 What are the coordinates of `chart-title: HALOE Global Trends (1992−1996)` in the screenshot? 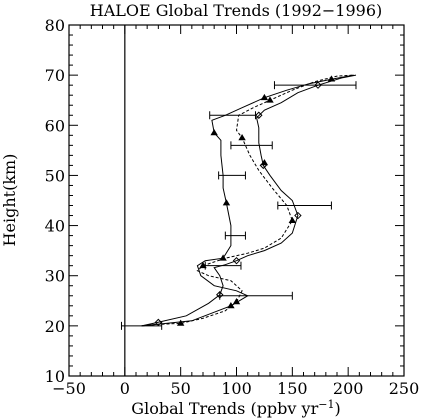 It's located at (236, 10).